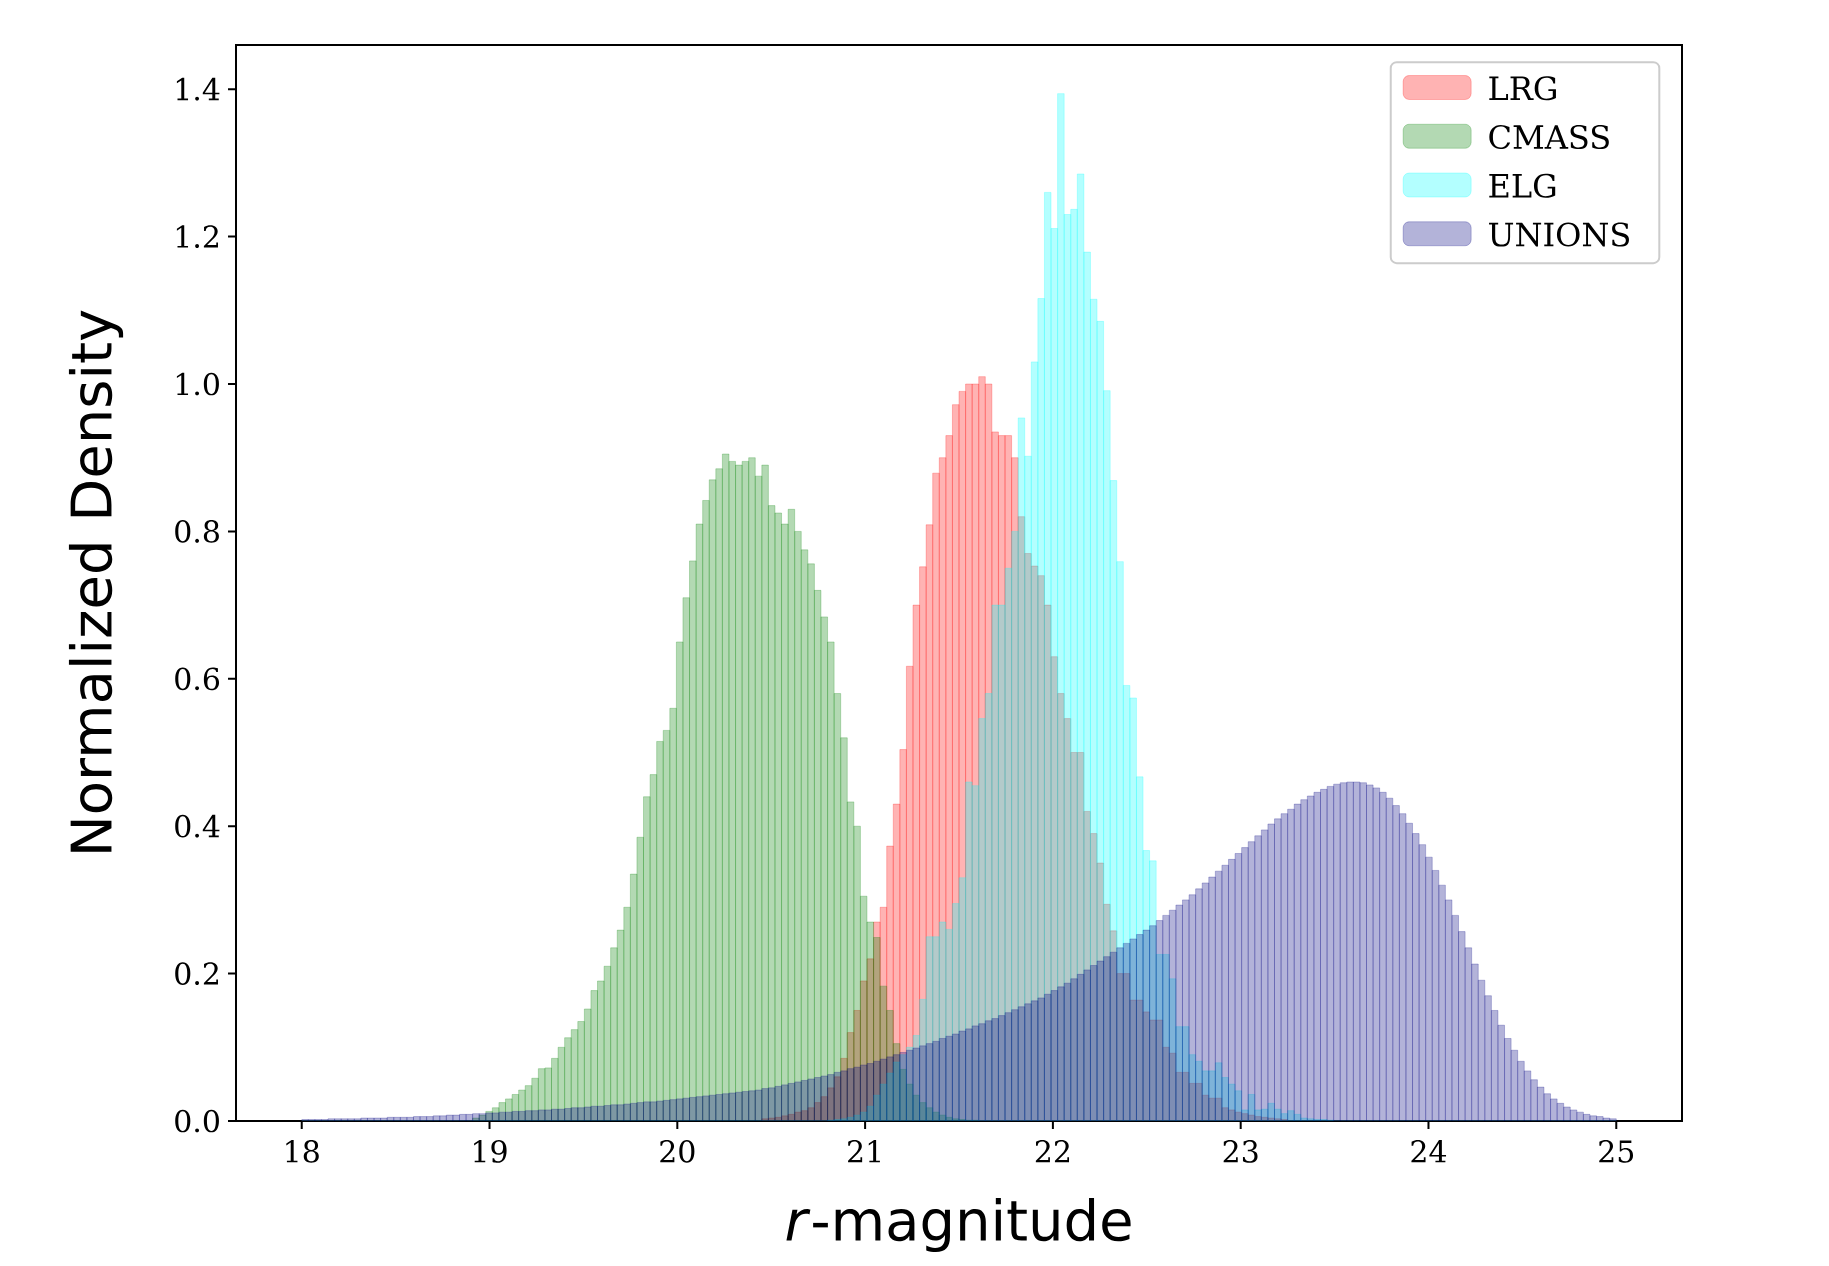 Image resolution: width=1829 pixels, height=1266 pixels. What do you see at coordinates (197, 1121) in the screenshot?
I see `y-tick-label: 0.0` at bounding box center [197, 1121].